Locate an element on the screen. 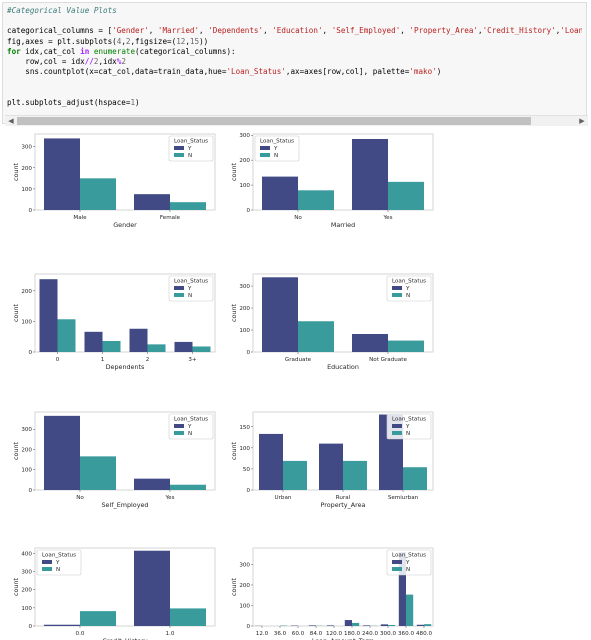 This screenshot has width=591, height=640. code-token: categorical_columns = [ is located at coordinates (60, 31).